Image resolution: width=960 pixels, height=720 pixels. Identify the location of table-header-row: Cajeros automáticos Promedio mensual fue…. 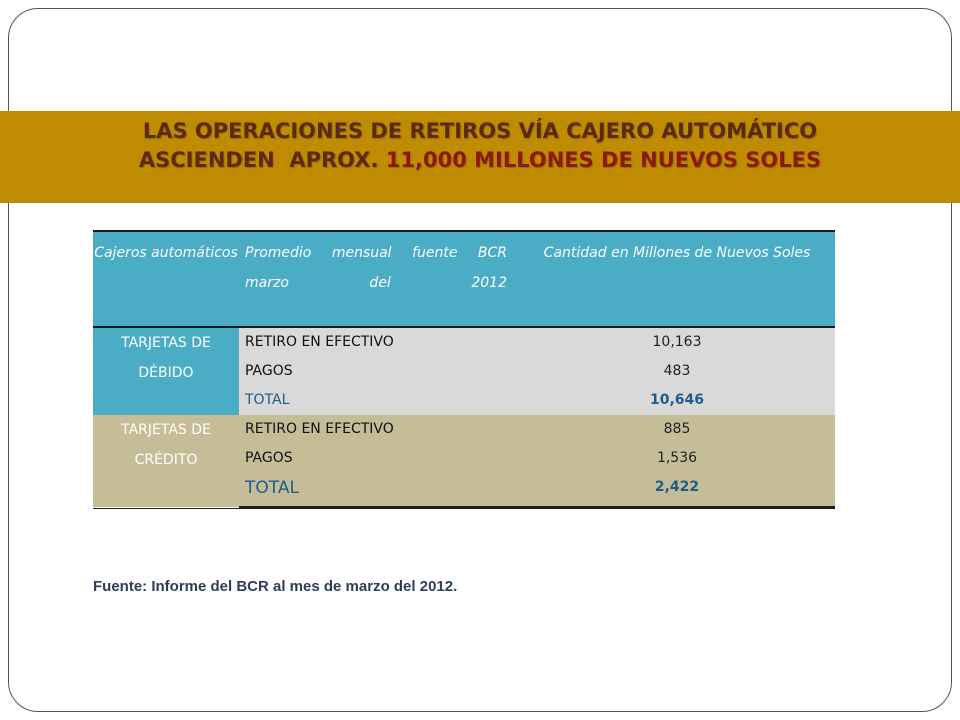
(464, 279).